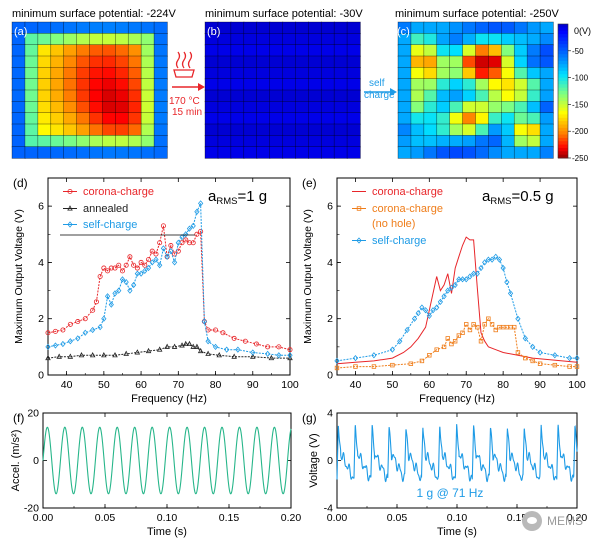 The height and width of the screenshot is (549, 599). What do you see at coordinates (184, 64) in the screenshot?
I see `heat-icon` at bounding box center [184, 64].